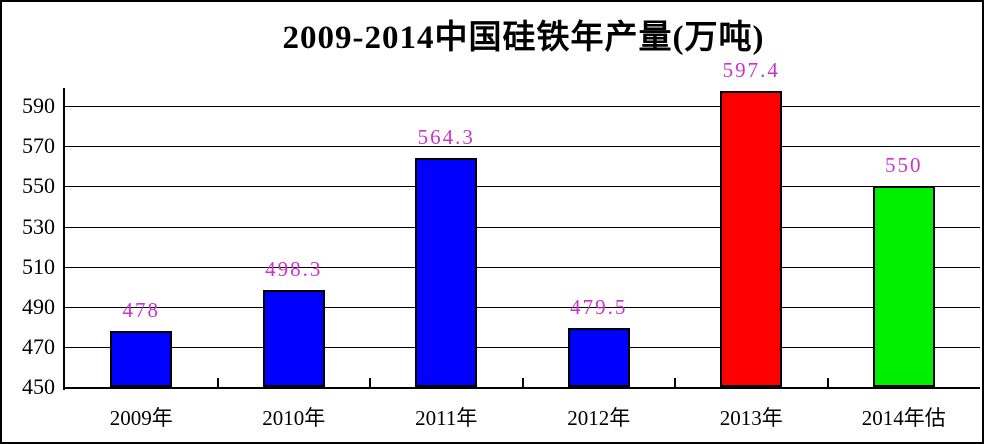 This screenshot has width=984, height=444. Describe the element at coordinates (446, 418) in the screenshot. I see `x-axis-label: 2011年` at that location.